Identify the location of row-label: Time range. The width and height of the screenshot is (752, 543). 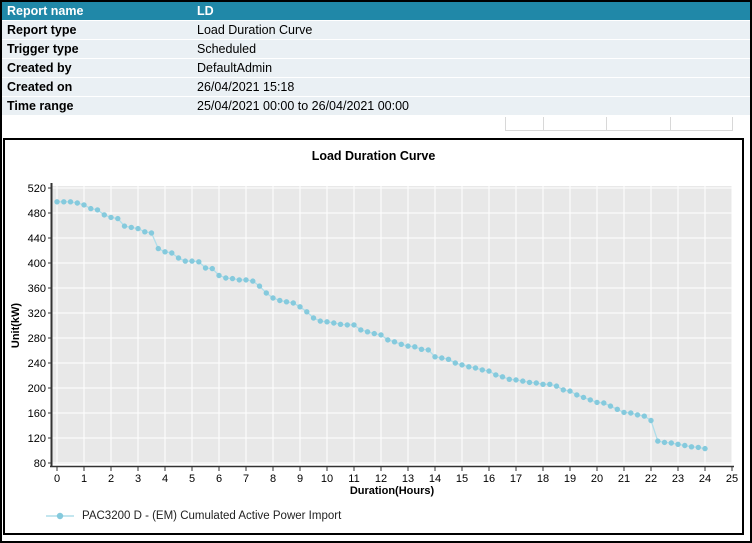
(40, 106).